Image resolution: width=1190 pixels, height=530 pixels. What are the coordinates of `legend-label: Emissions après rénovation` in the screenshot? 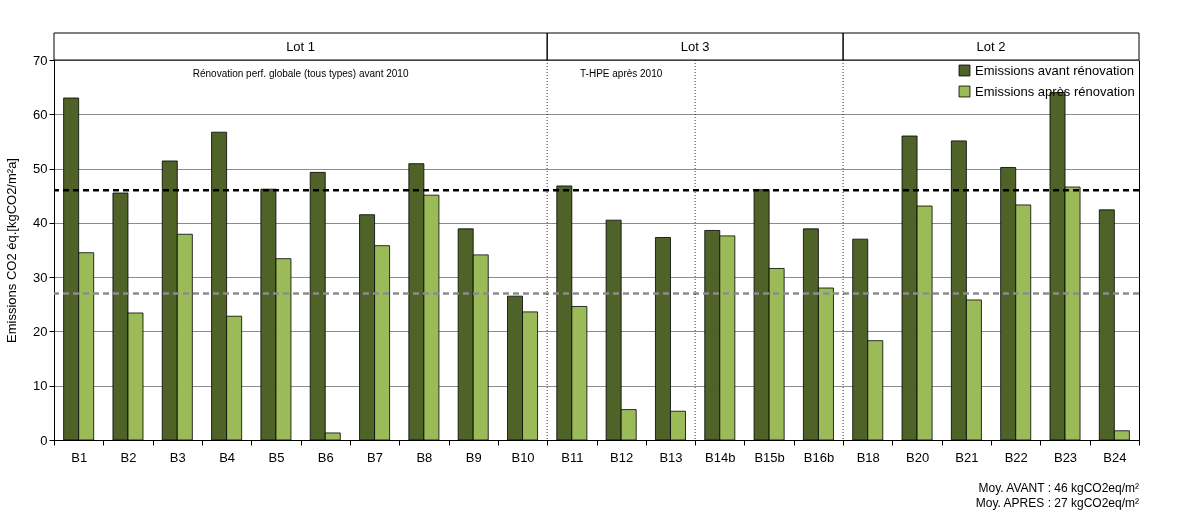 It's located at (1055, 91).